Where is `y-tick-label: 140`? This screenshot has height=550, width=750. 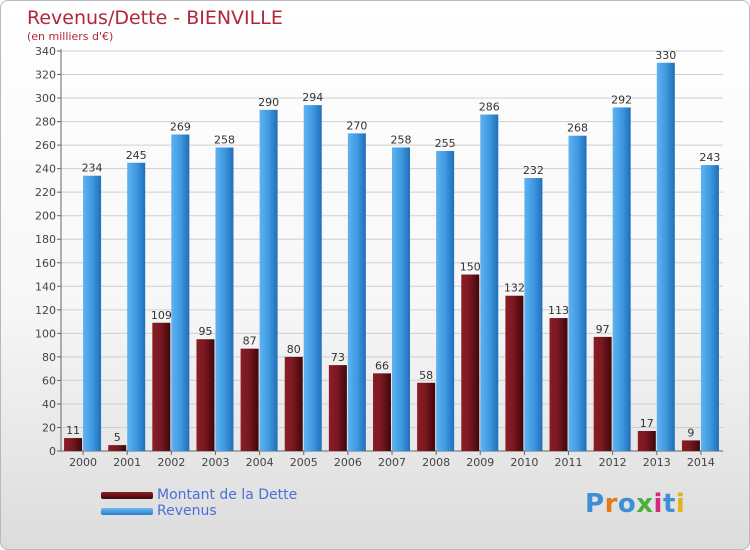 y-tick-label: 140 is located at coordinates (45, 286).